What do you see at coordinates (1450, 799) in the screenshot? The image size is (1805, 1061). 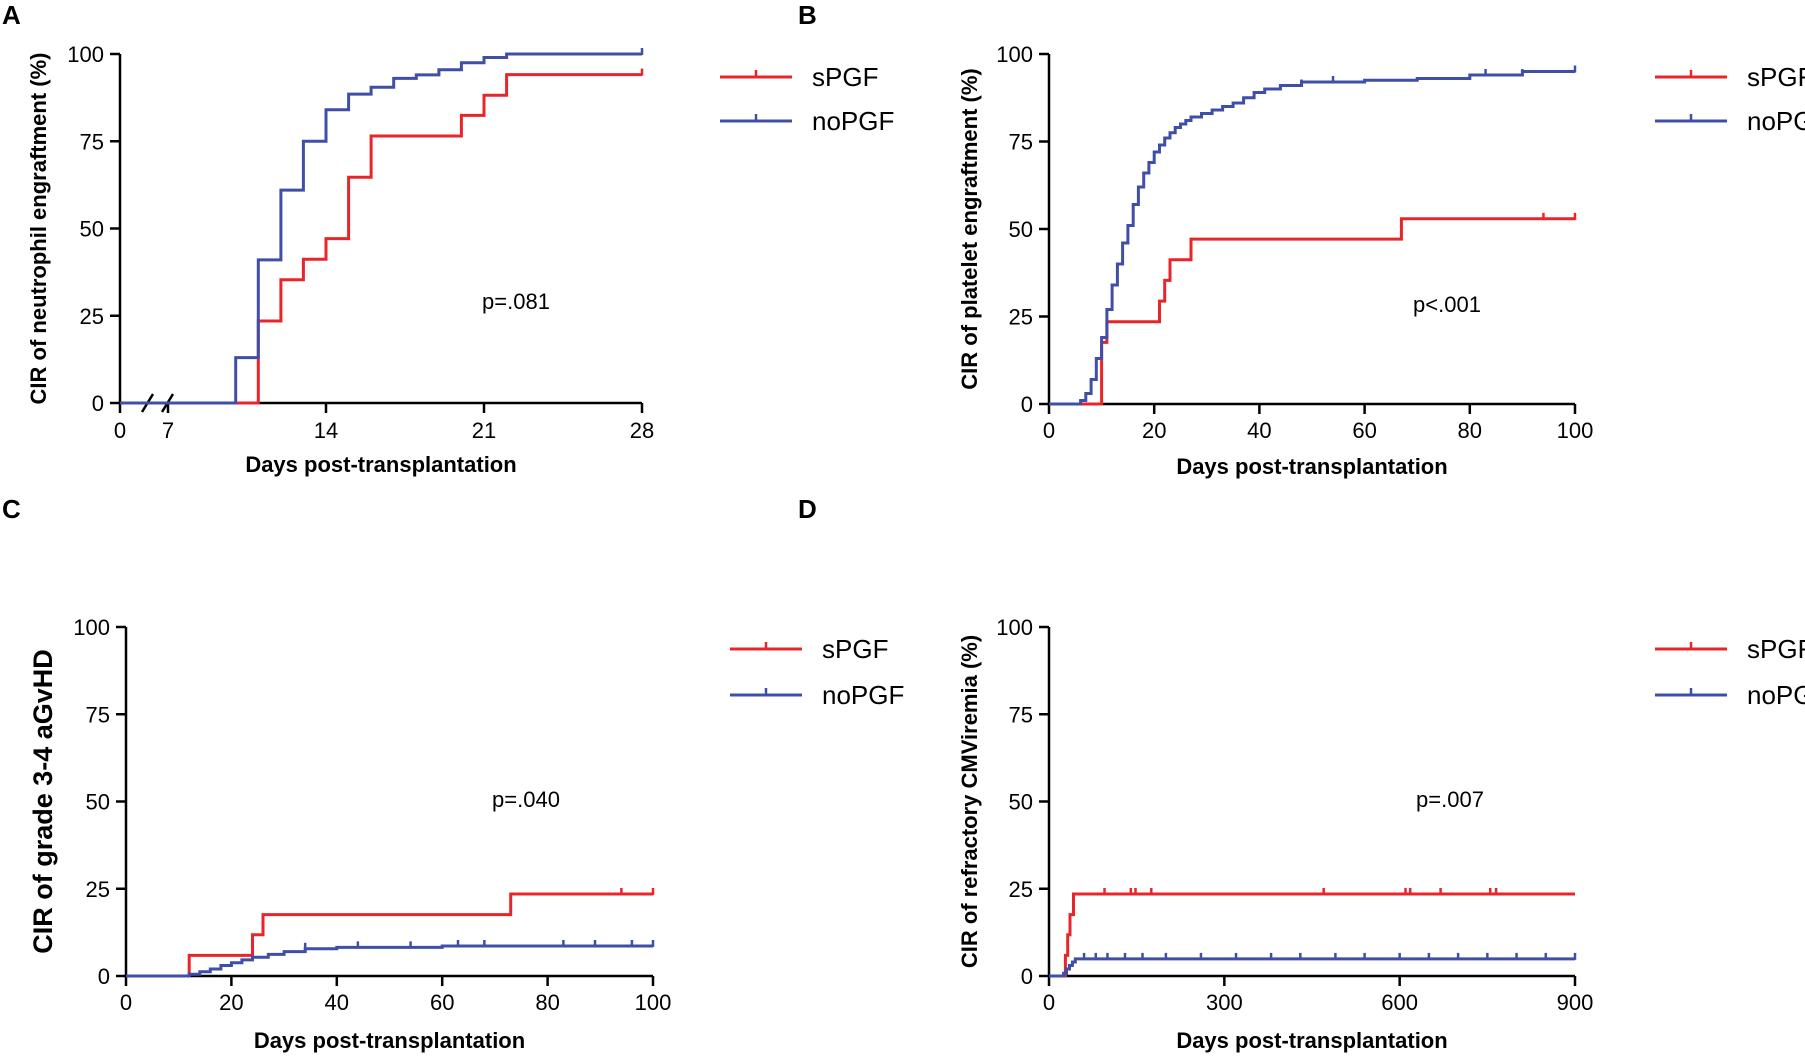 I see `p-value-label: p=.007` at bounding box center [1450, 799].